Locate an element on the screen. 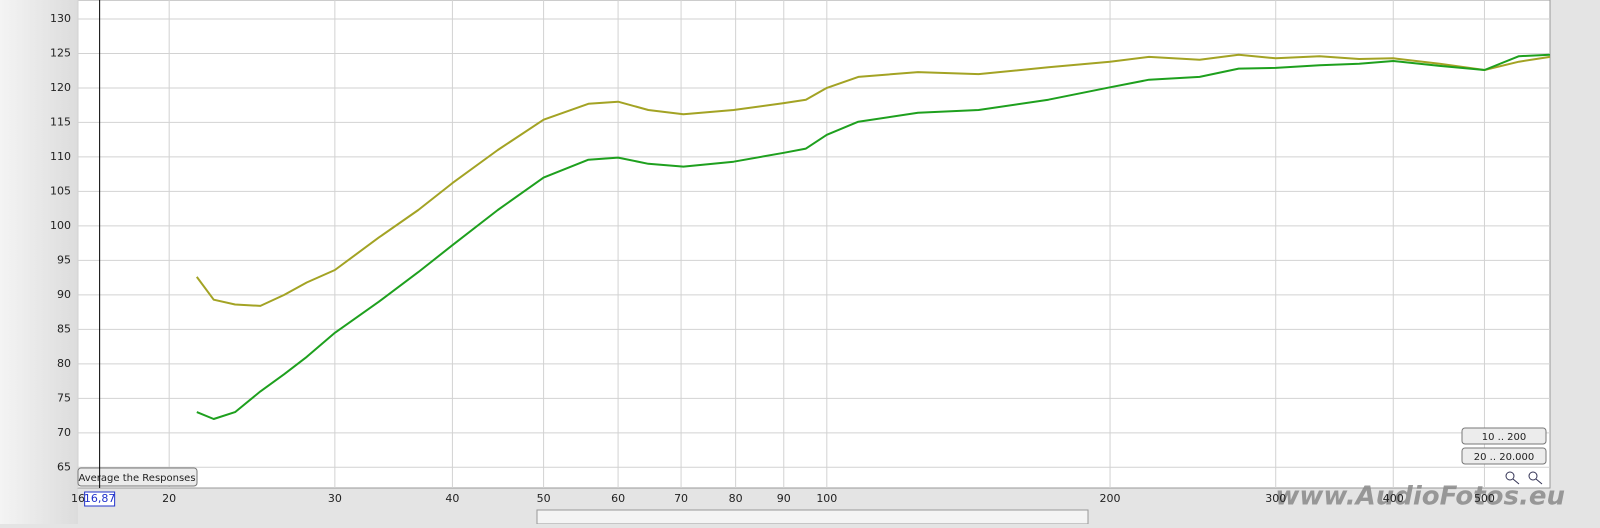 The height and width of the screenshot is (528, 1600). y-tick-label: 100 is located at coordinates (60, 225).